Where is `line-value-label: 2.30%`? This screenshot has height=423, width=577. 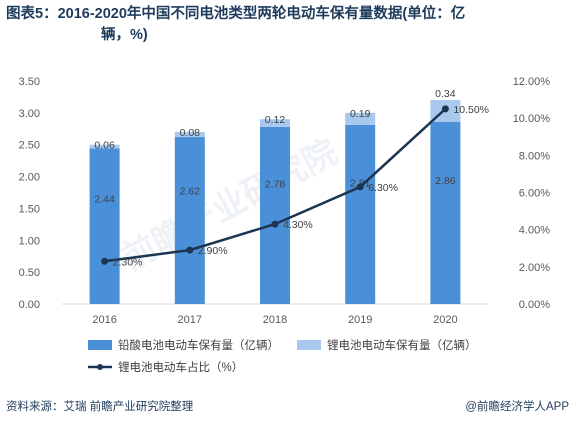 line-value-label: 2.30% is located at coordinates (128, 262).